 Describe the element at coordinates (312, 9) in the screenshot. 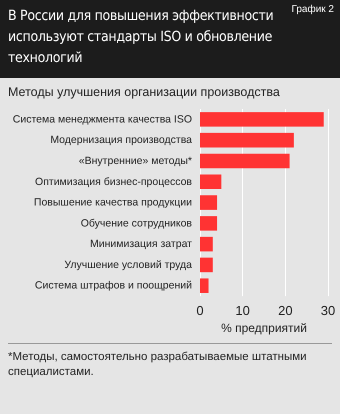

I see `text: График 2` at that location.